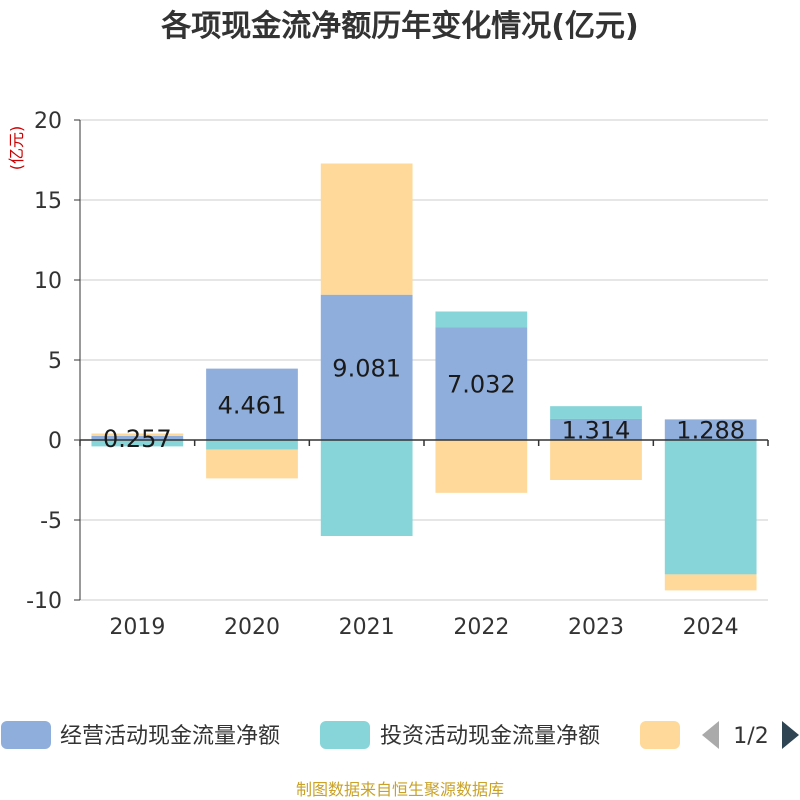 This screenshot has width=800, height=800. What do you see at coordinates (711, 627) in the screenshot?
I see `x-tick-label: 2024` at bounding box center [711, 627].